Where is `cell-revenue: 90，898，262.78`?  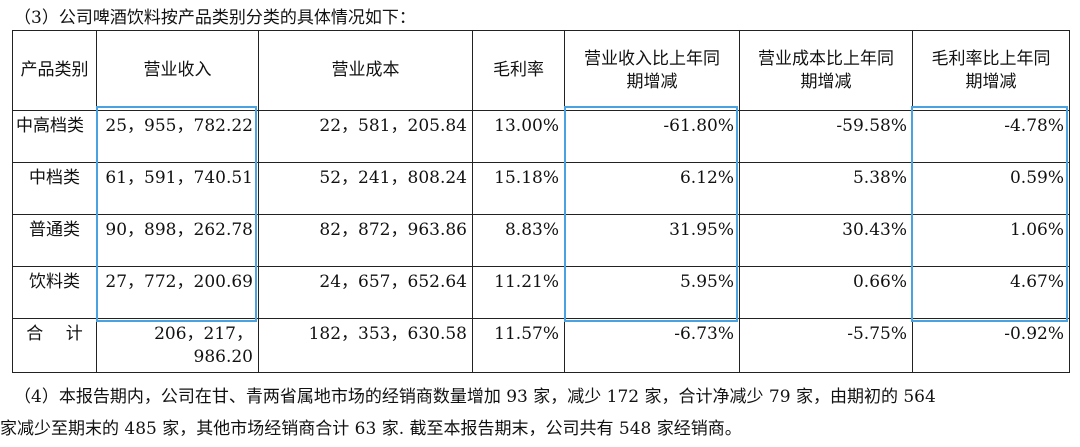
cell-revenue: 90，898，262.78 is located at coordinates (177, 240).